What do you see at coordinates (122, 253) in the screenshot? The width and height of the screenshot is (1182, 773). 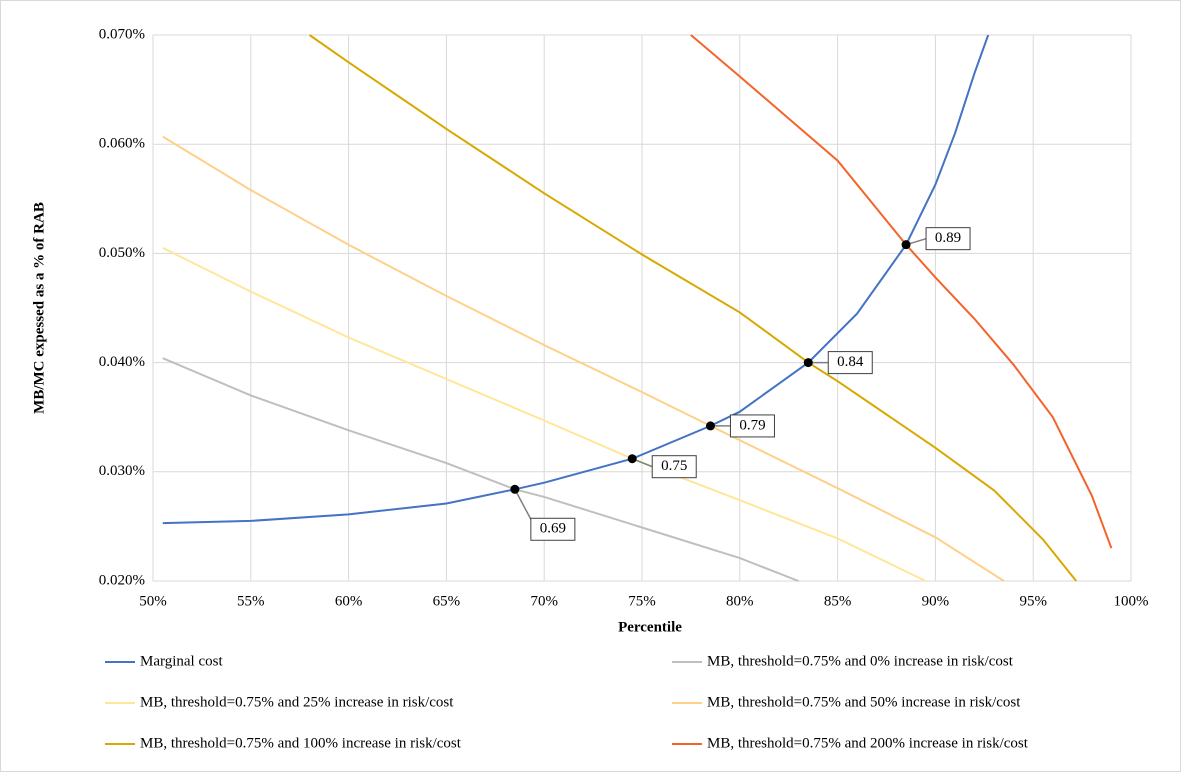 I see `y-tick-label: 0.050%` at bounding box center [122, 253].